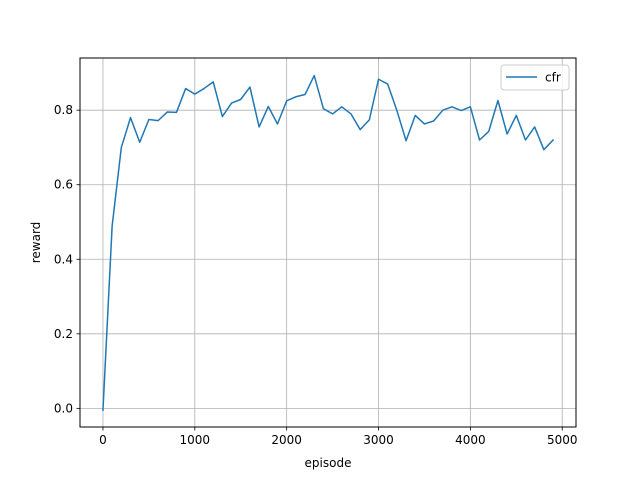  I want to click on y-axis-label: reward, so click(36, 243).